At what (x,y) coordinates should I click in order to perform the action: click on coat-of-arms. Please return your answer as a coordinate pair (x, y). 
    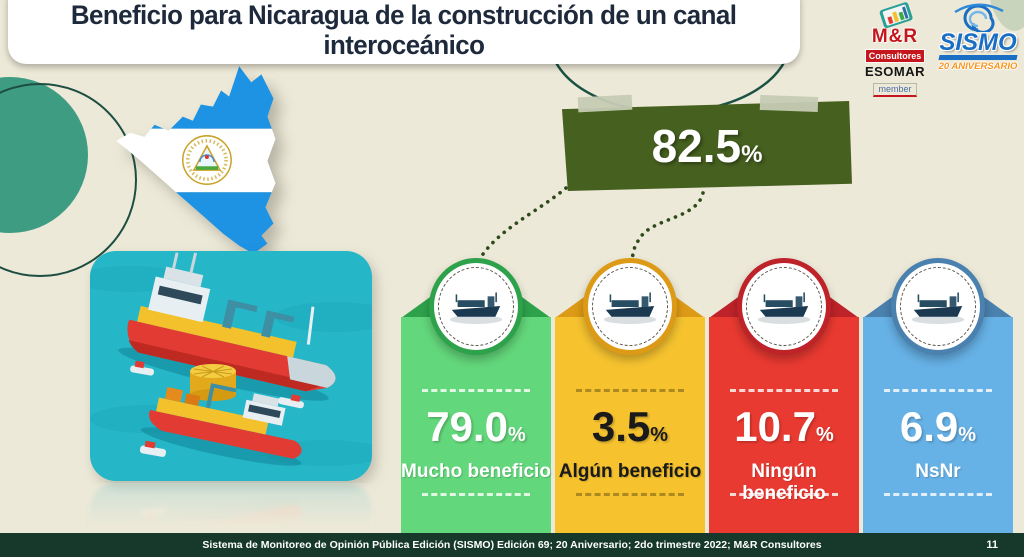
    Looking at the image, I should click on (206, 160).